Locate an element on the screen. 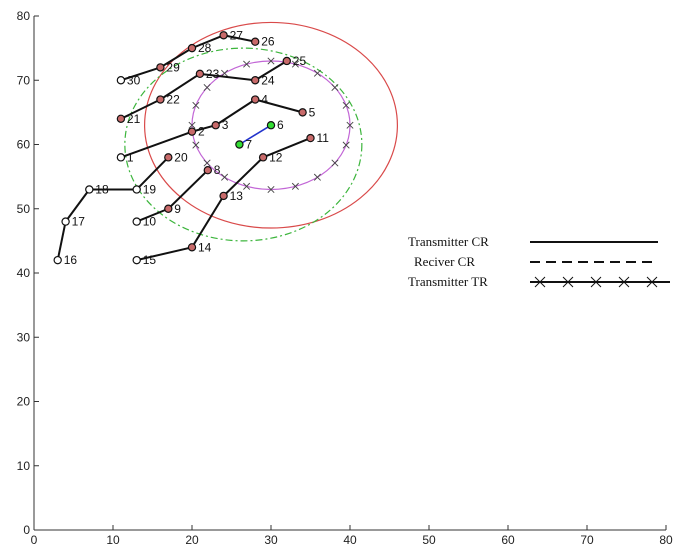  node-label: 16 is located at coordinates (71, 260).